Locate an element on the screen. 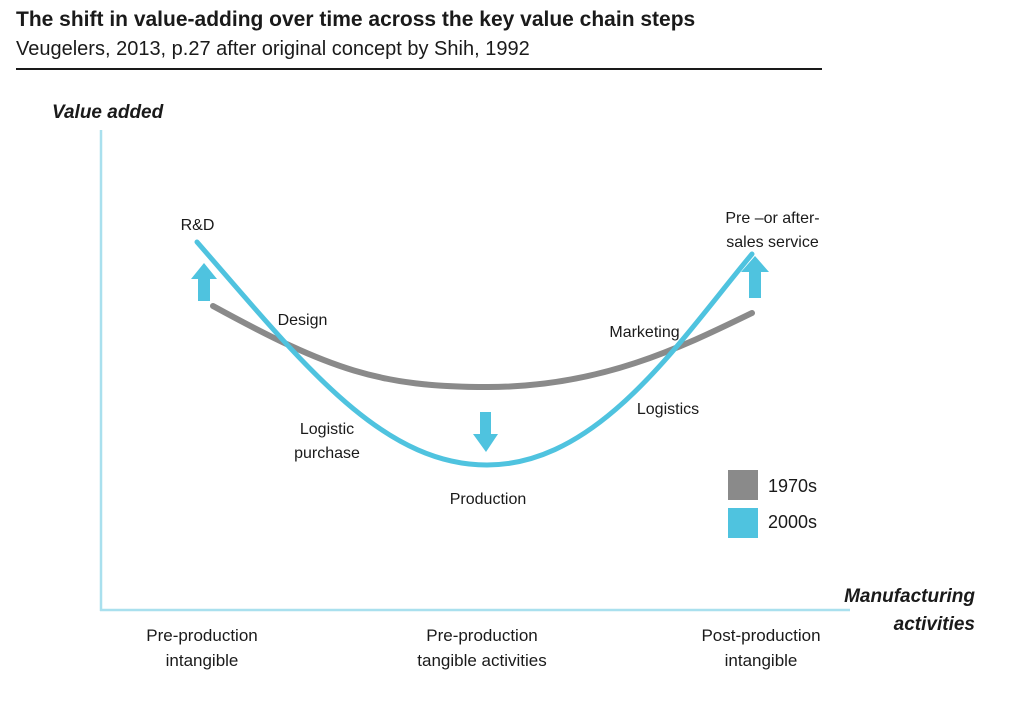 Image resolution: width=1034 pixels, height=706 pixels. label-marketing: Marketing is located at coordinates (644, 332).